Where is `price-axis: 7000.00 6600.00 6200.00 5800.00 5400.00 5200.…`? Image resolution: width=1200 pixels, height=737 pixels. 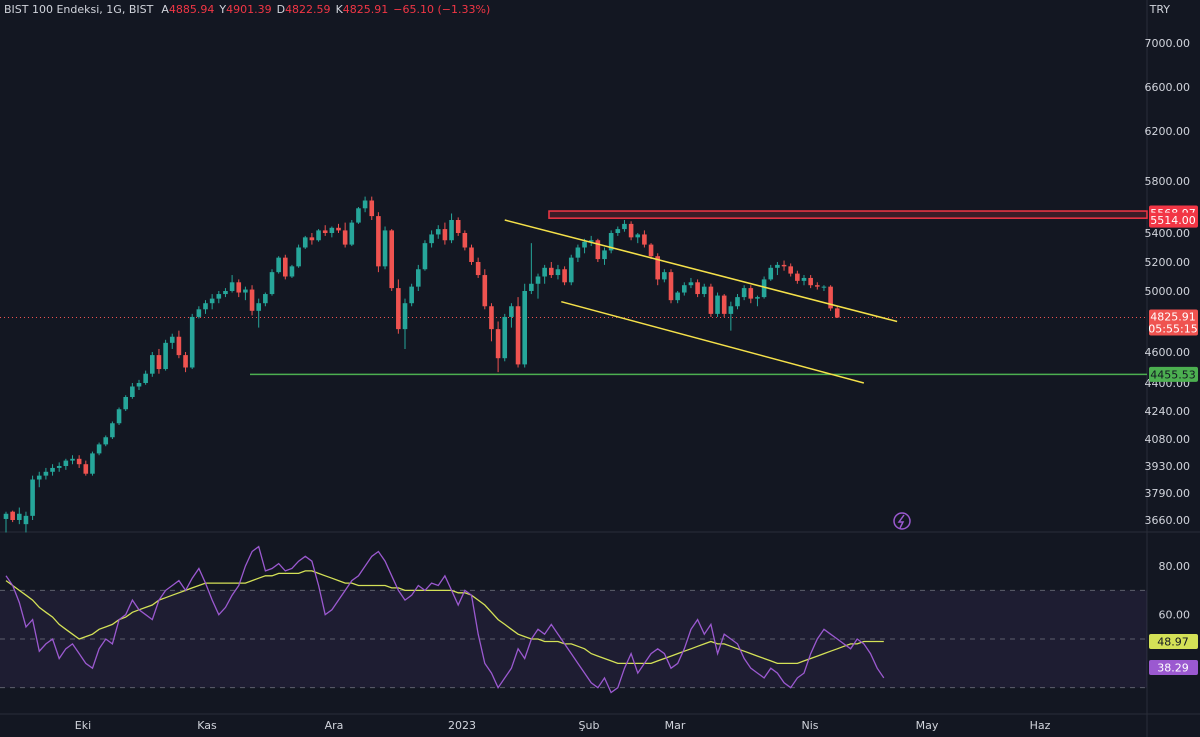 price-axis: 7000.00 6600.00 6200.00 5800.00 5400.00 5200.… is located at coordinates (1168, 329).